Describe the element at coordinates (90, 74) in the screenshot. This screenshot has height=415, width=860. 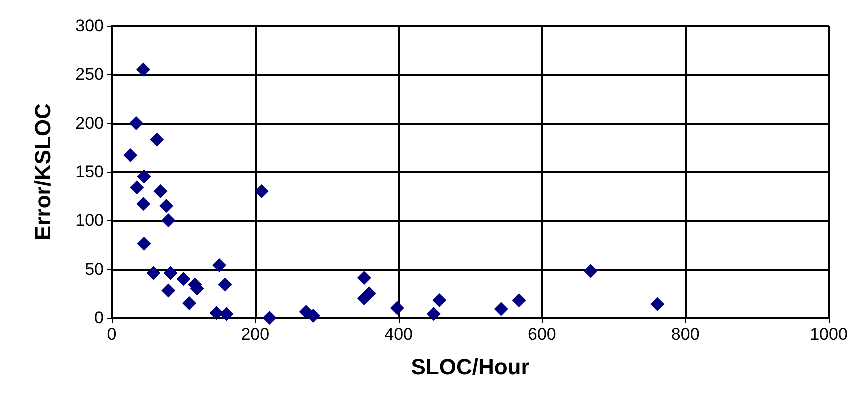
I see `y-tick-label: 250` at that location.